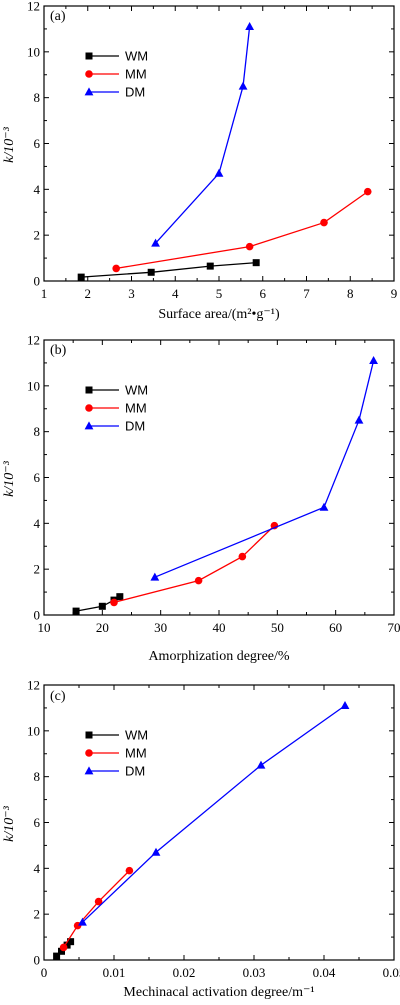  I want to click on x-tick-label: 0.04, so click(324, 972).